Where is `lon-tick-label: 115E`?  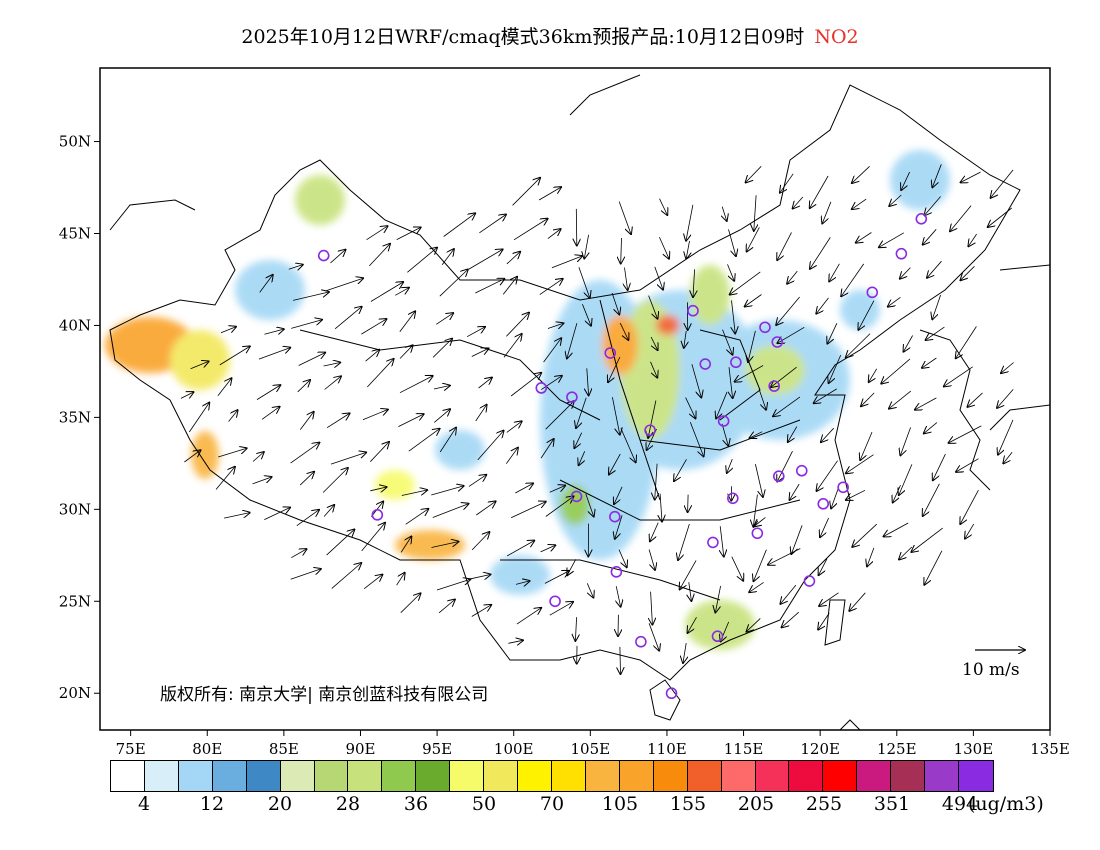
lon-tick-label: 115E is located at coordinates (744, 749).